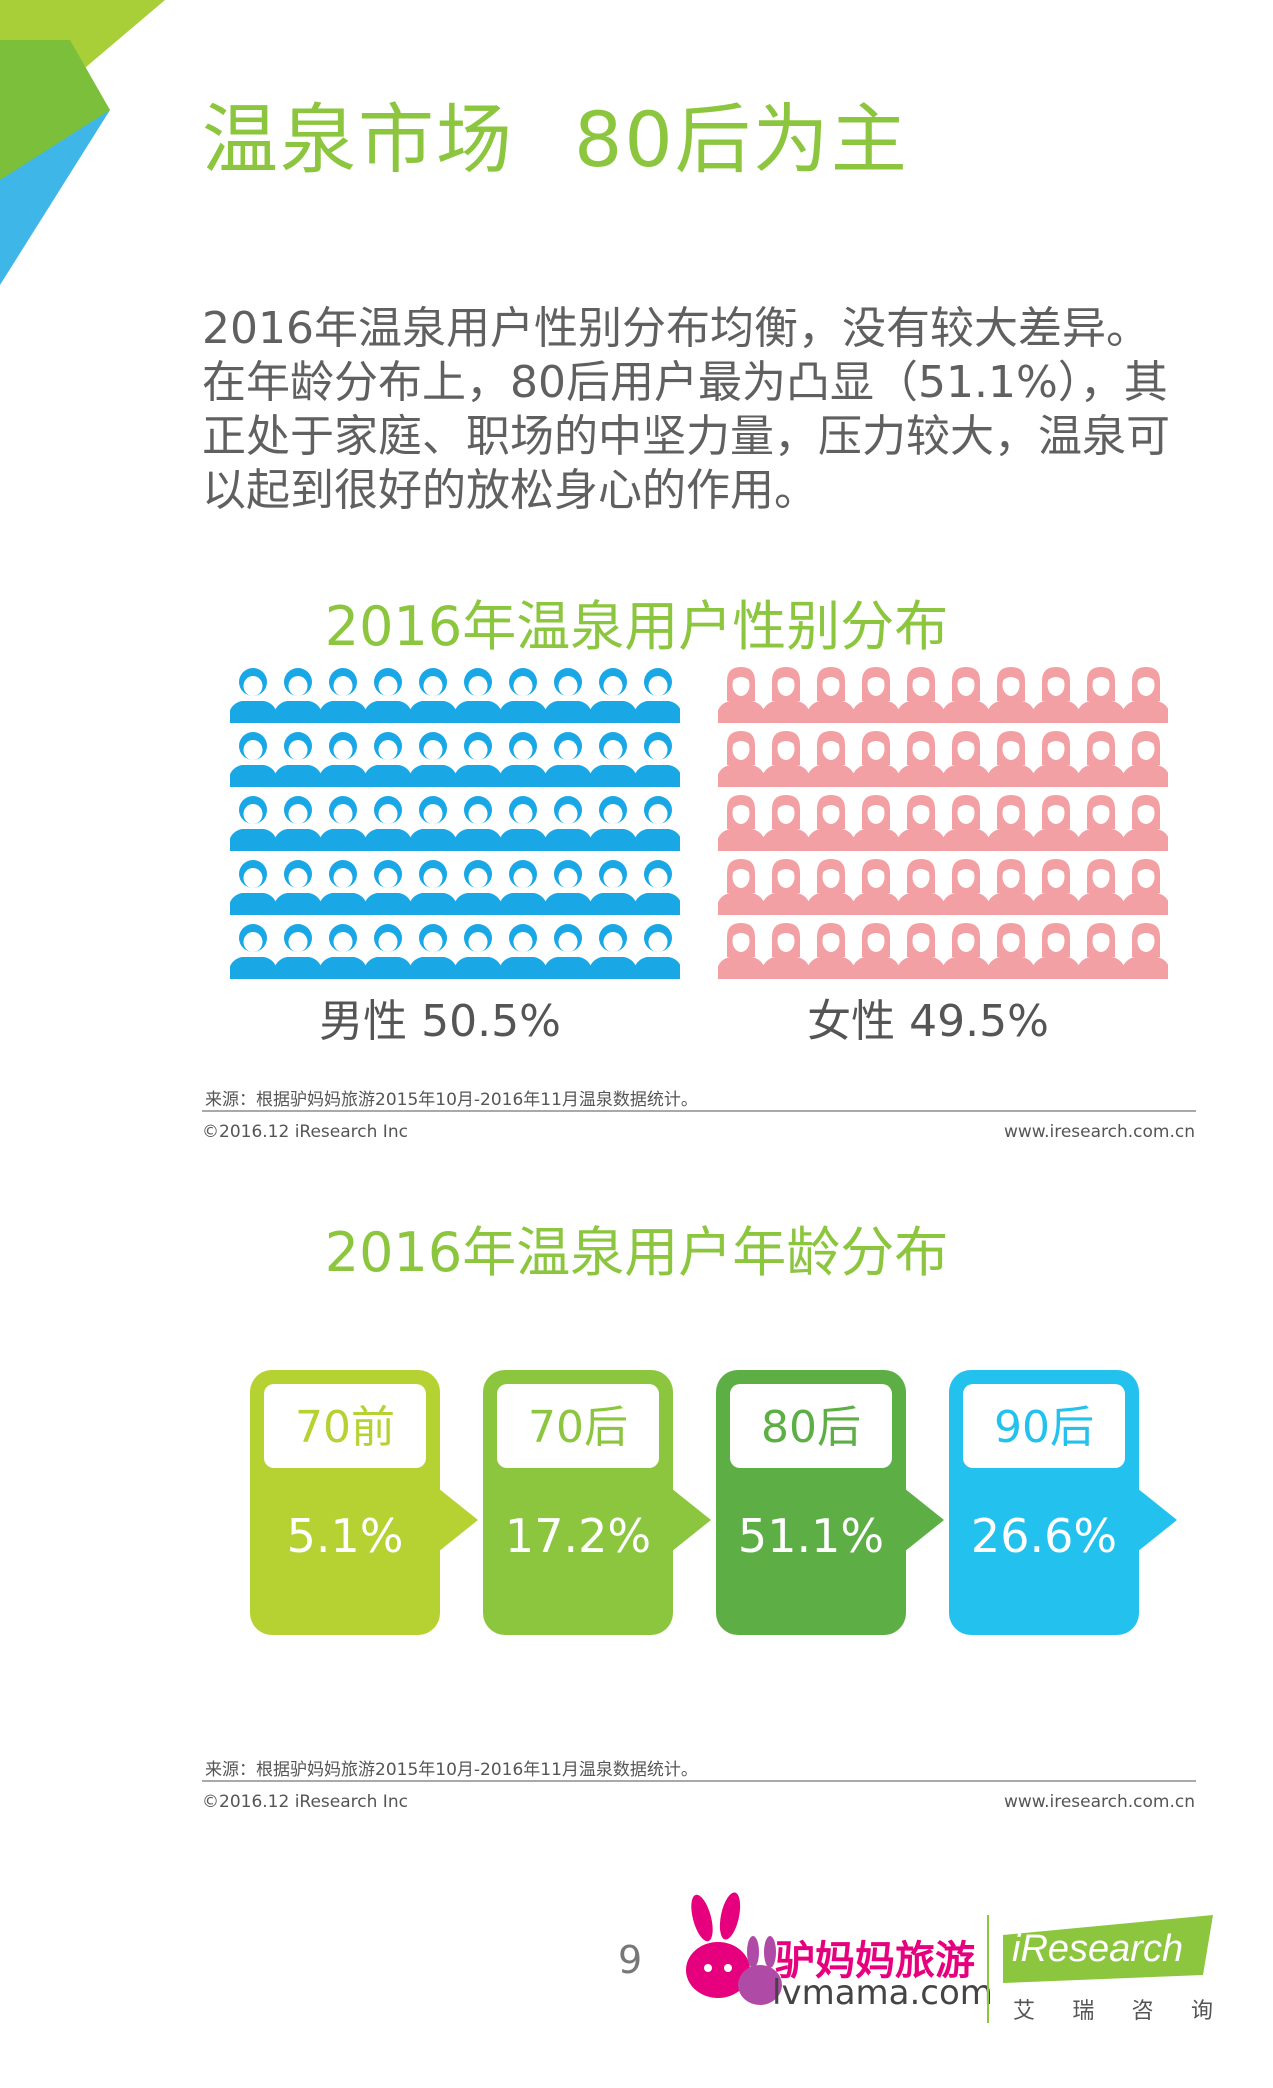  I want to click on gender-copyright: ©2016.12 iResearch Inc, so click(305, 1132).